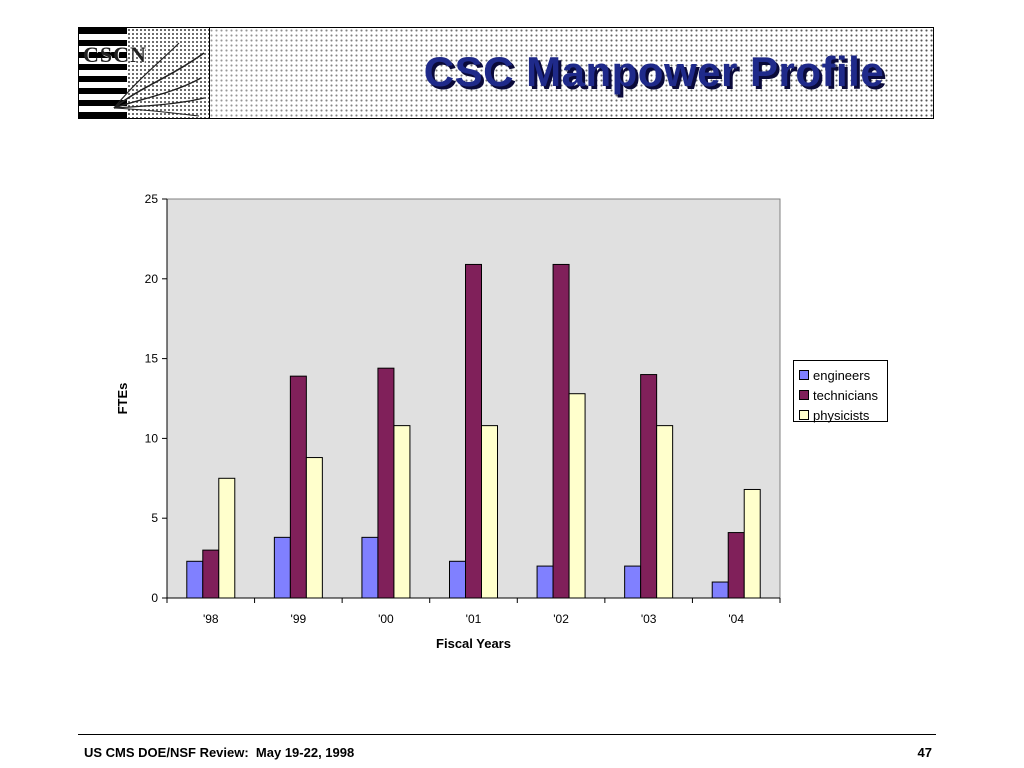  I want to click on page-number: 47, so click(924, 752).